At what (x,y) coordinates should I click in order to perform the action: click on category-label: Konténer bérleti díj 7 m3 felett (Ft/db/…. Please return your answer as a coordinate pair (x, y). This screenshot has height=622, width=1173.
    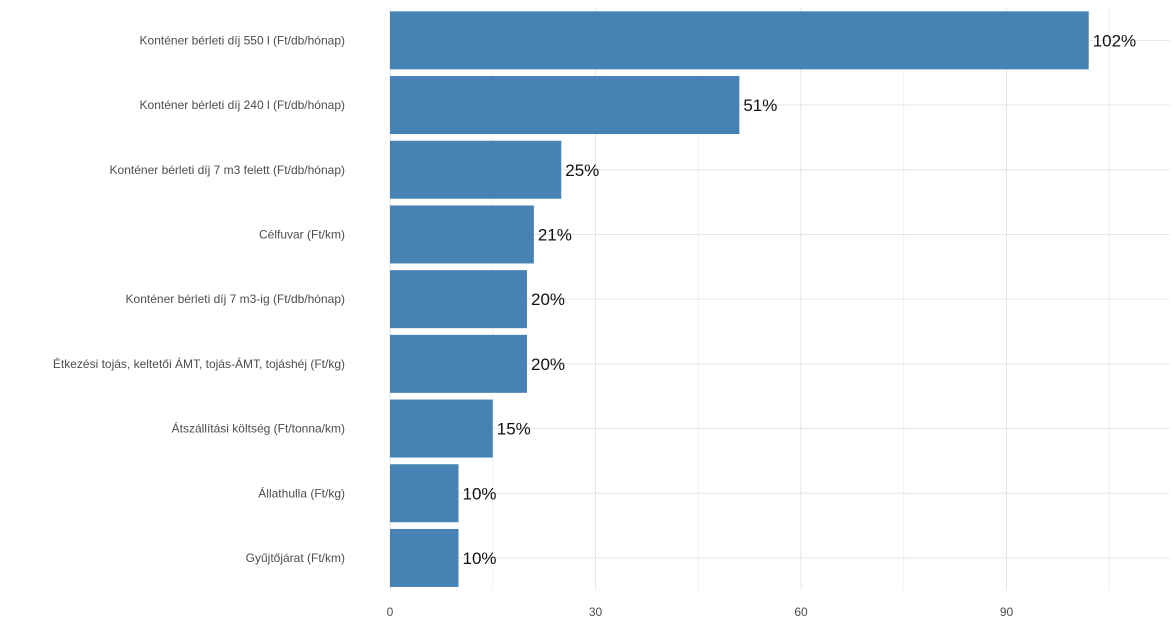
    Looking at the image, I should click on (227, 170).